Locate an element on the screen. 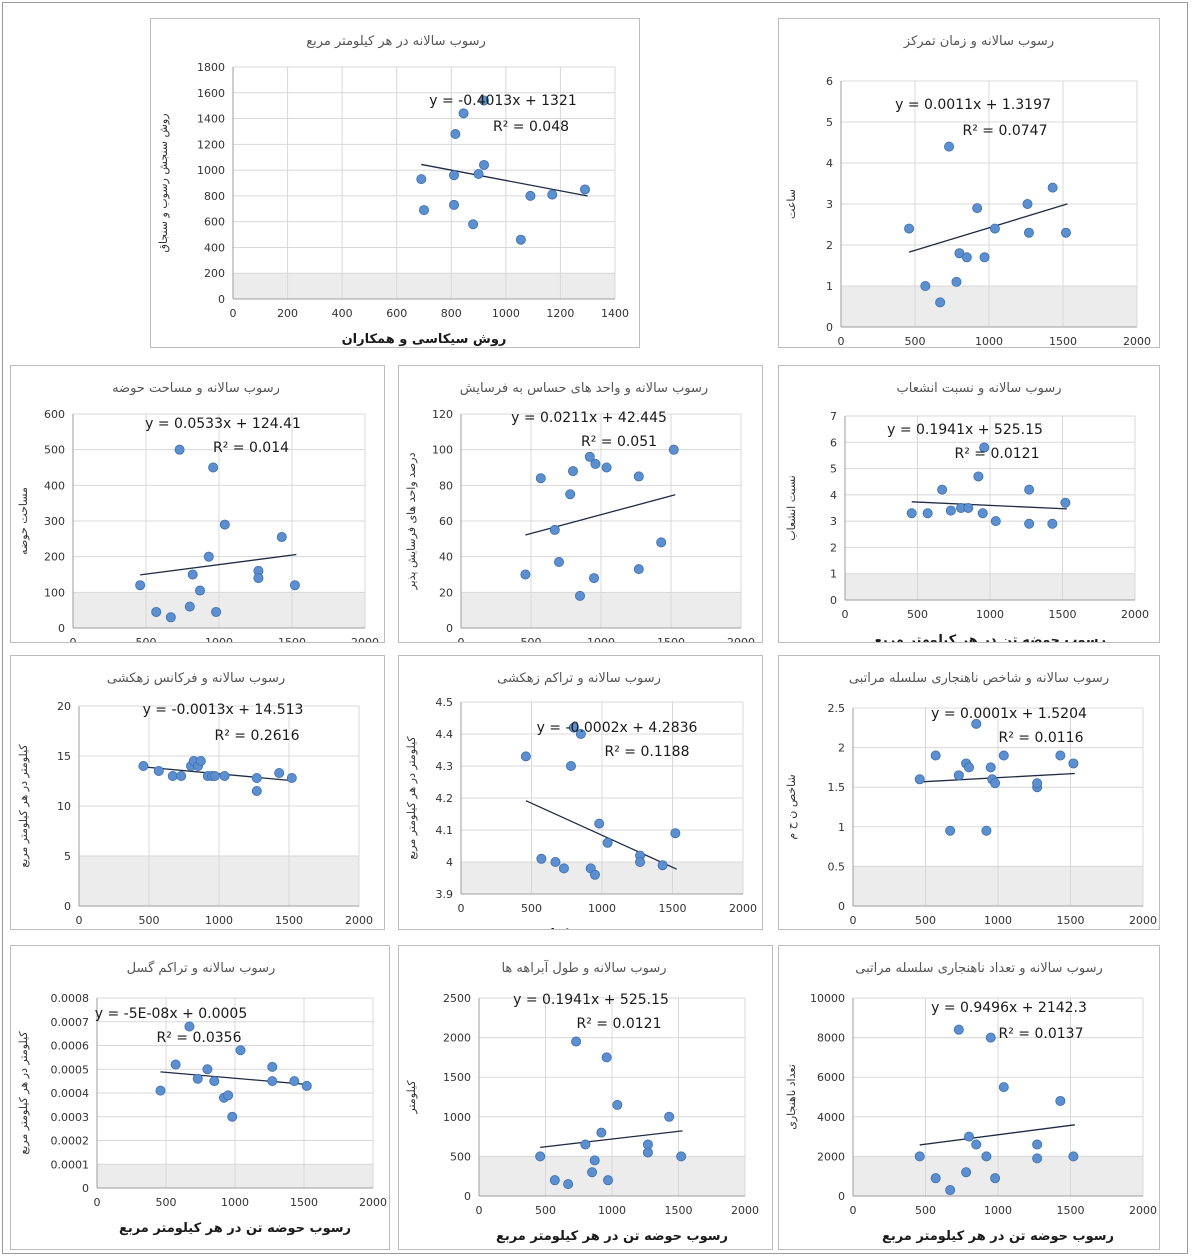 The image size is (1192, 1258). y-tick-label: 2.5 is located at coordinates (837, 708).